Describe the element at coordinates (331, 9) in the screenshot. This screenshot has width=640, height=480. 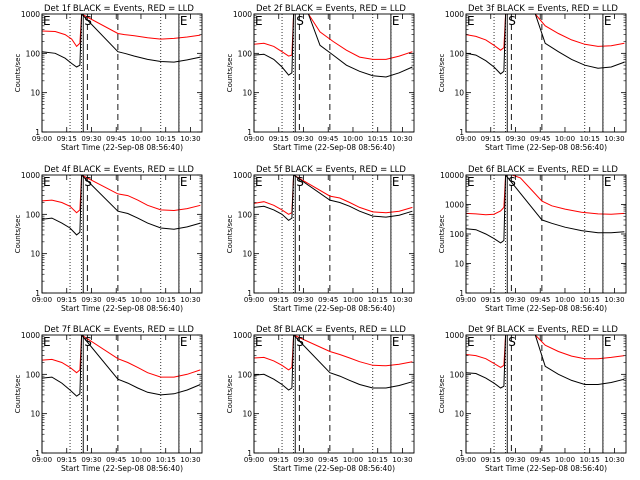
I see `chart-title: Det 2f BLACK = Events, RED = LLD` at that location.